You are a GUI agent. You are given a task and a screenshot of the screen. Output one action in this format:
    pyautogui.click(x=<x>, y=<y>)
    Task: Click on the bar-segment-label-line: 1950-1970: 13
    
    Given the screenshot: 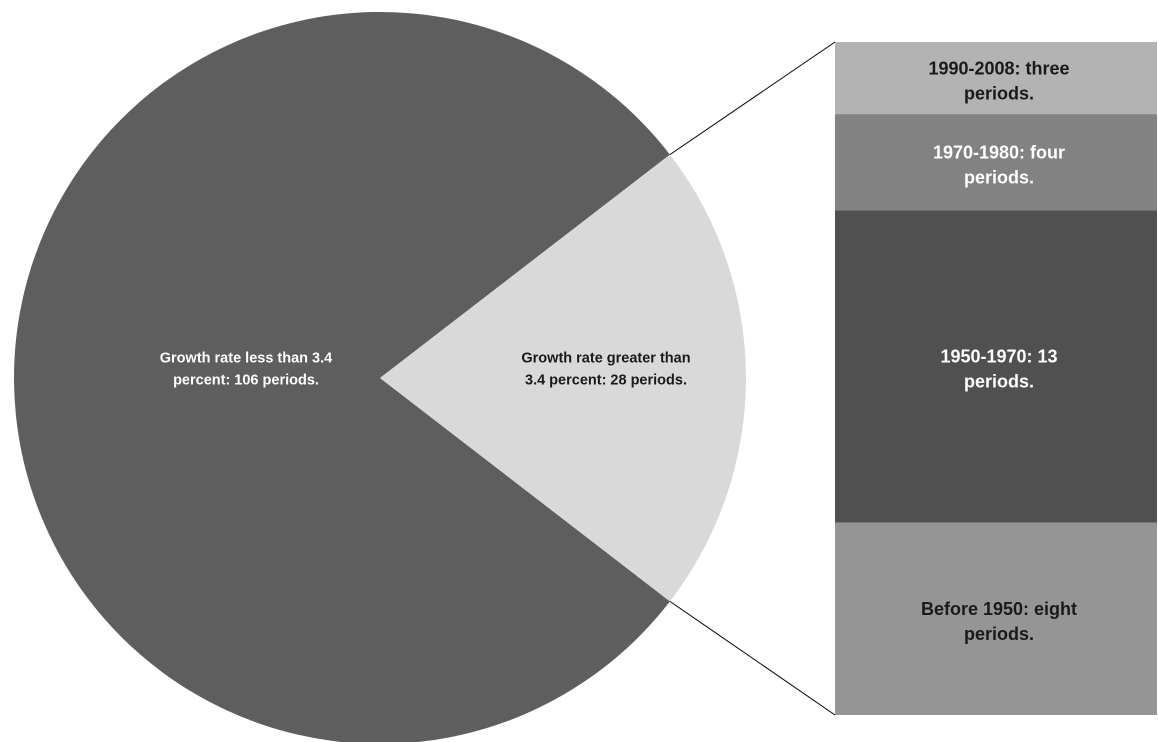 What is the action you would take?
    pyautogui.click(x=998, y=357)
    